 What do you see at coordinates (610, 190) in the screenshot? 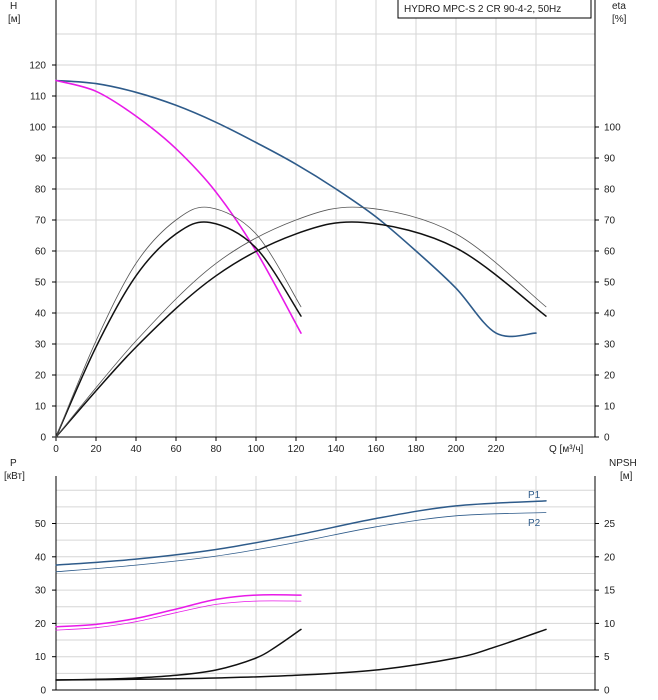
I see `top-right-y-tick-label: 80` at bounding box center [610, 190].